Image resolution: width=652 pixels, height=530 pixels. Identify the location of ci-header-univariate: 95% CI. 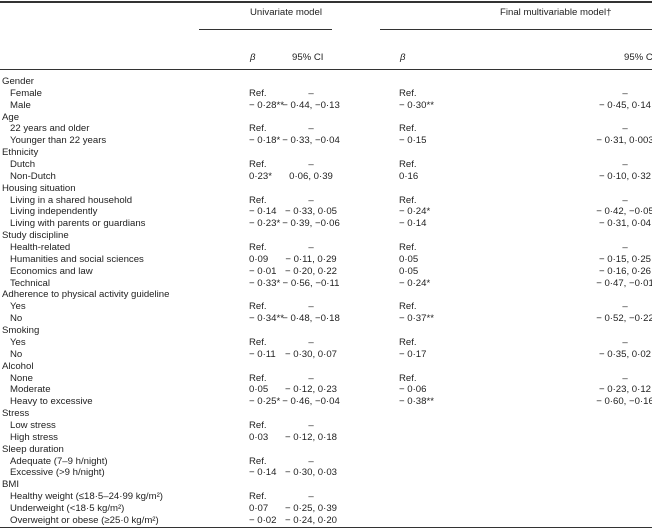
(308, 57).